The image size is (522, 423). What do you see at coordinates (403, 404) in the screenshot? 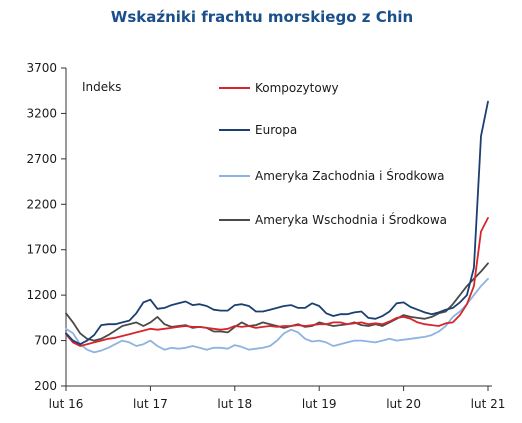
I see `x-tick-label: lut 20` at bounding box center [403, 404].